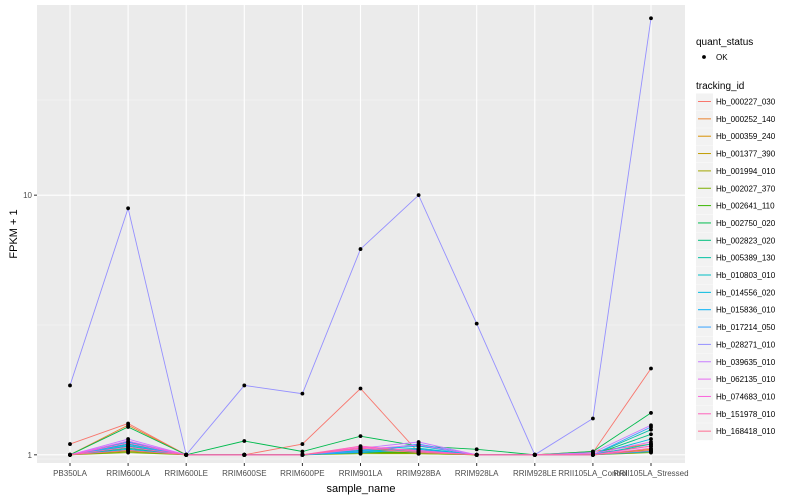 The height and width of the screenshot is (500, 800). What do you see at coordinates (746, 379) in the screenshot?
I see `legend-label: Hb_062135_010` at bounding box center [746, 379].